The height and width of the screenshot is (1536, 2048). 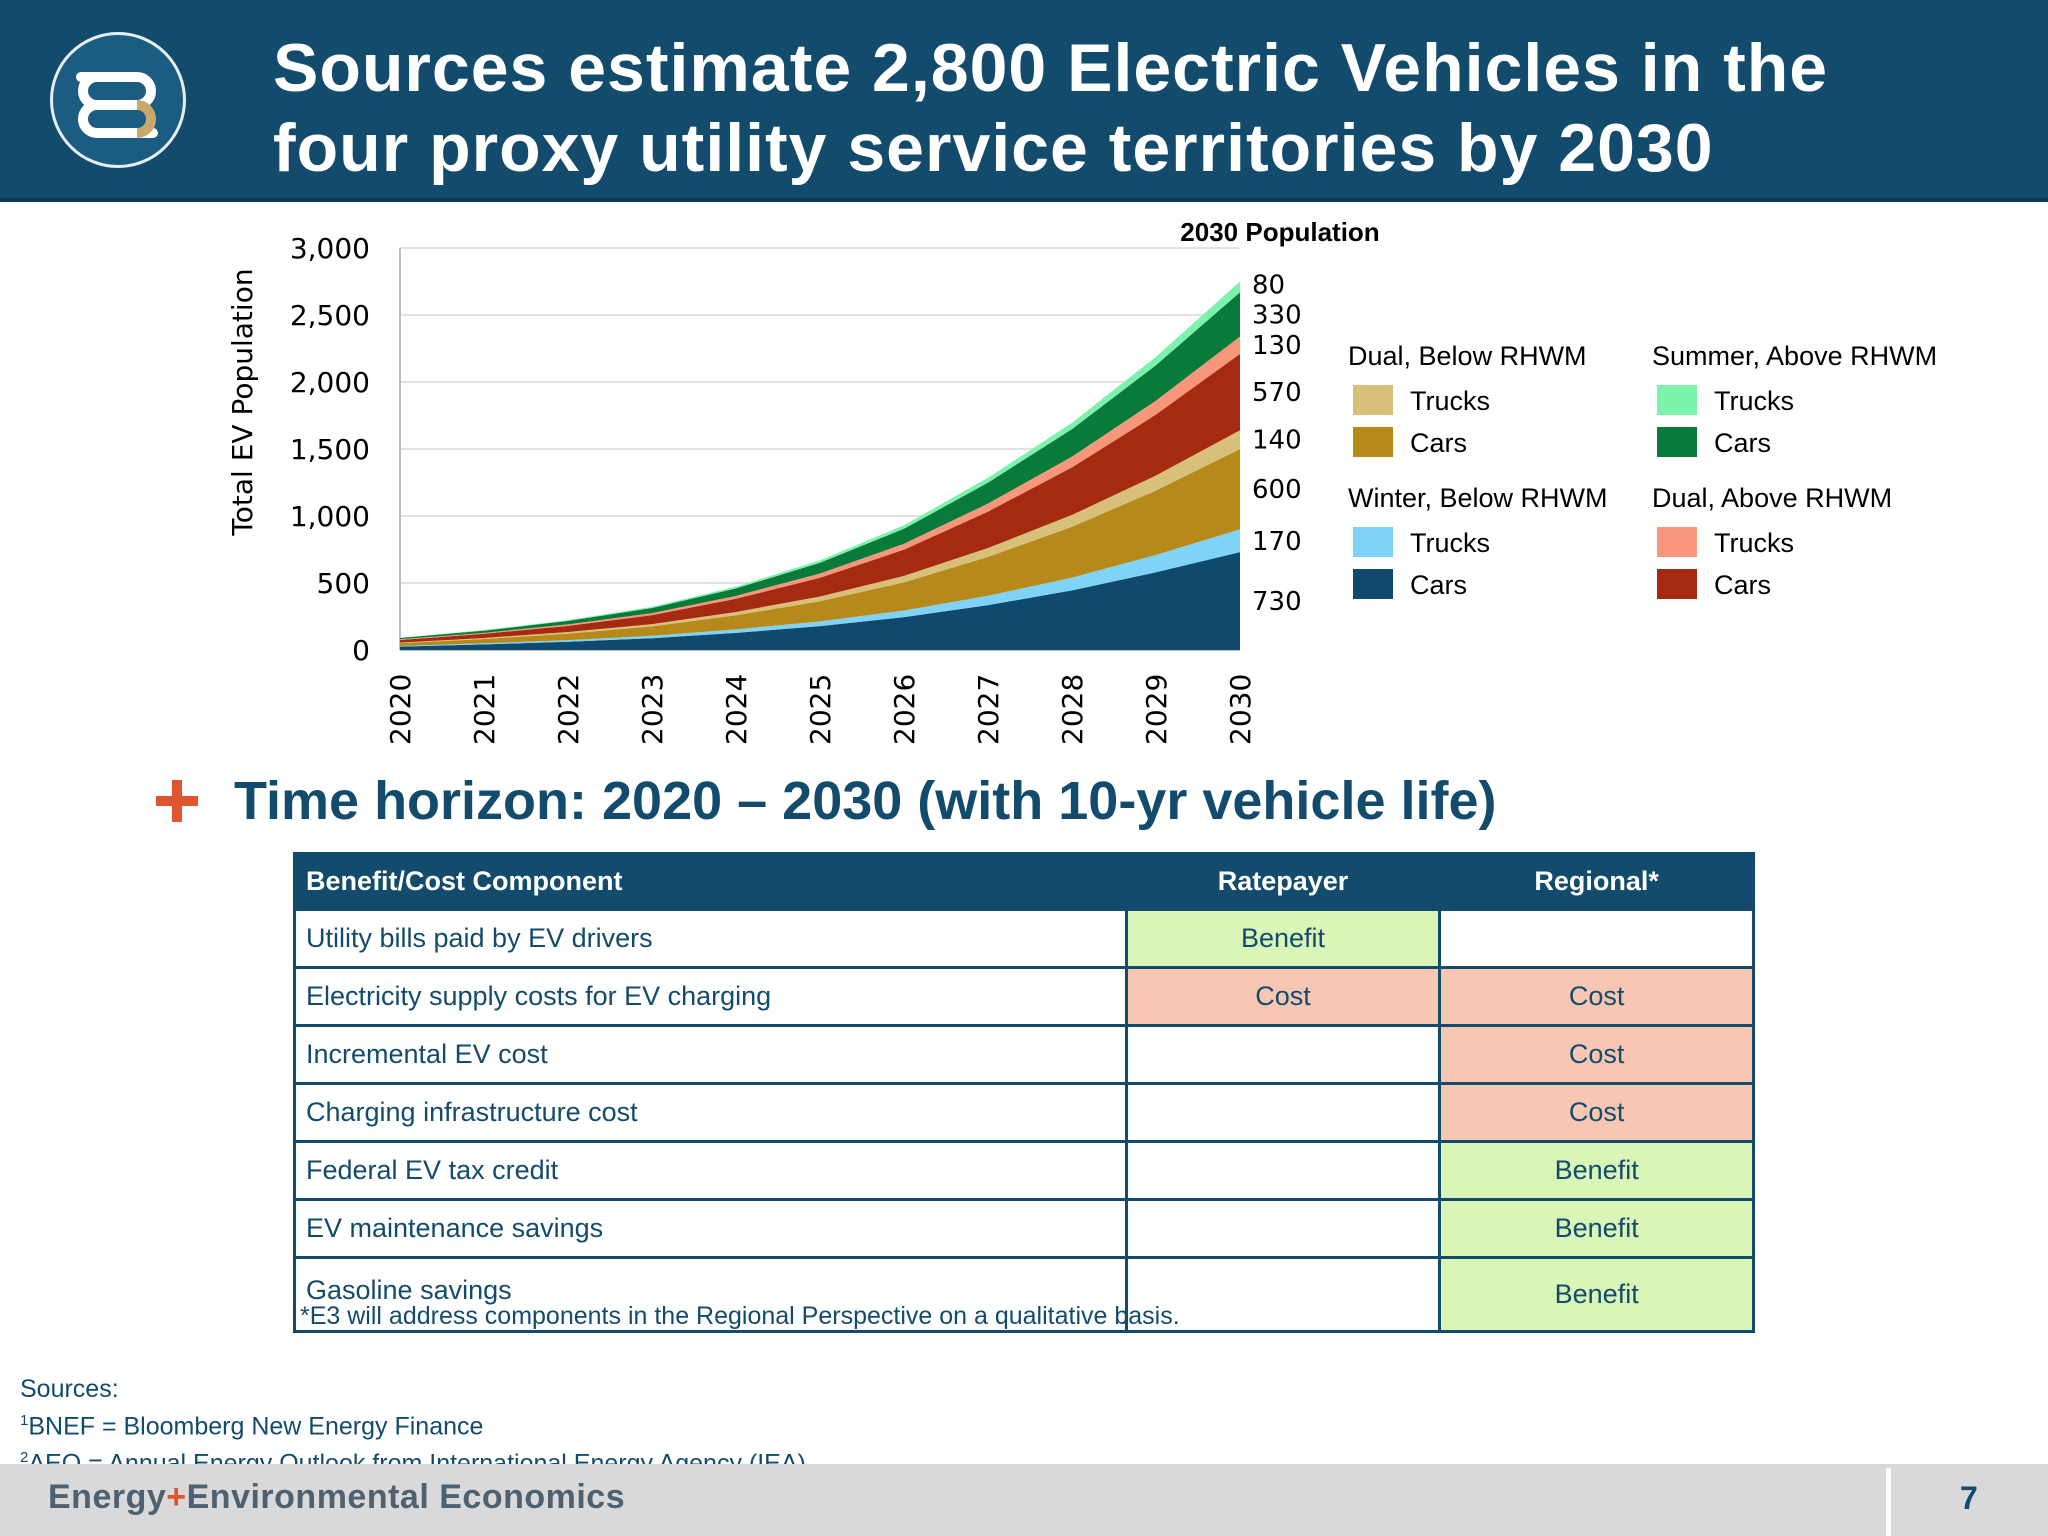 What do you see at coordinates (1024, 1500) in the screenshot?
I see `footer-bar: Energy+Environmental Economics 7` at bounding box center [1024, 1500].